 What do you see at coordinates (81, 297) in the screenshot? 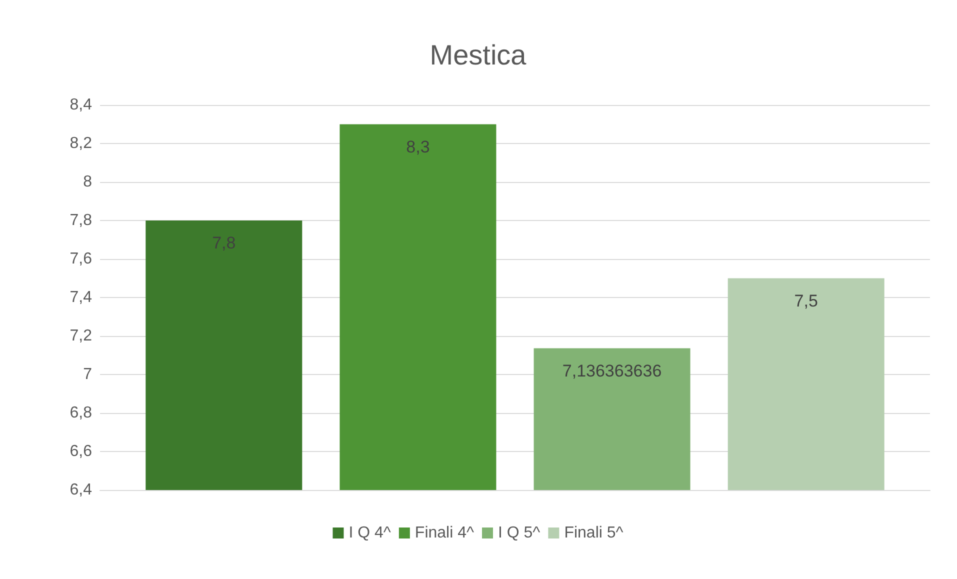
I see `y-tick-label: 7,4` at bounding box center [81, 297].